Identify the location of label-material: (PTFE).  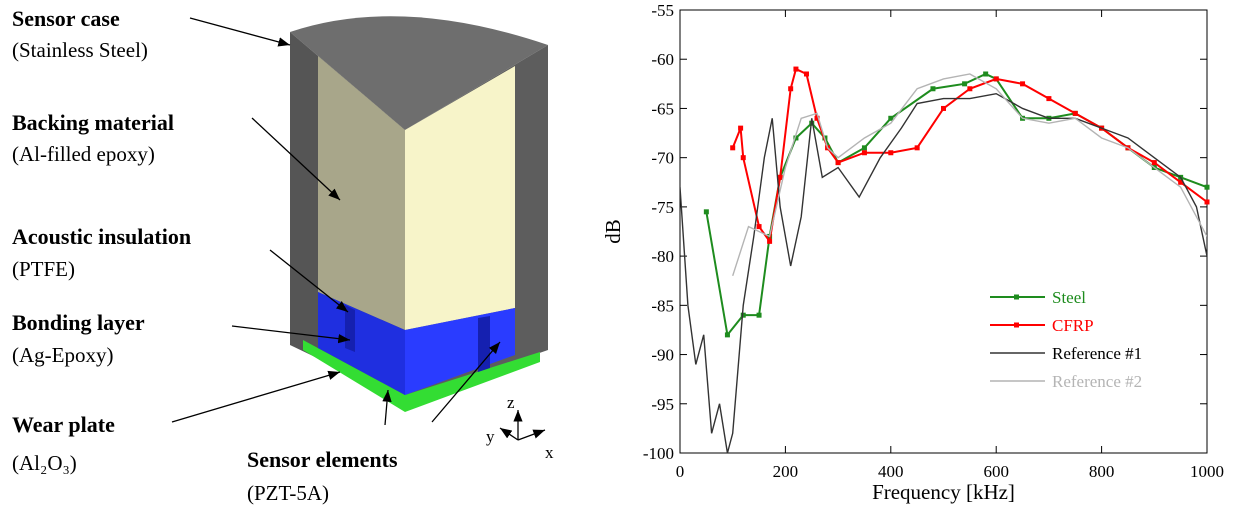
(43, 269).